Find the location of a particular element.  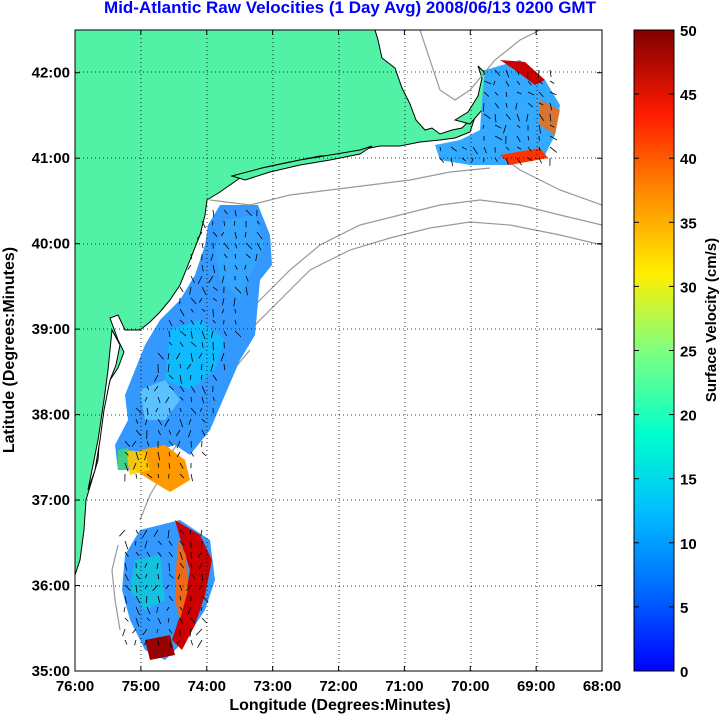

velocity-field-hatteras is located at coordinates (168, 590).